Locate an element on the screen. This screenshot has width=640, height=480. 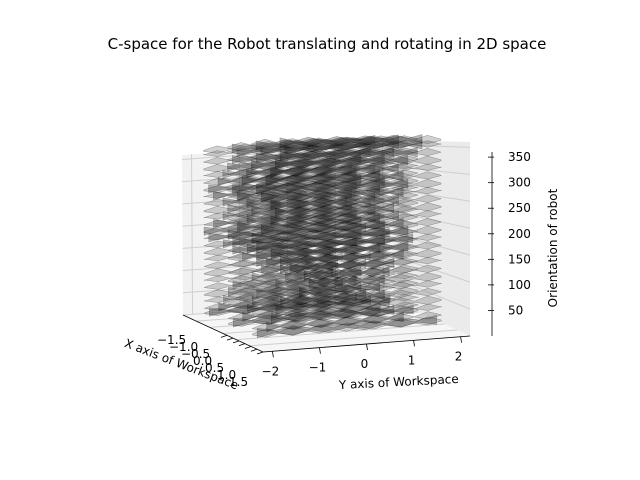
x-tick-label: −1.5 is located at coordinates (171, 340).